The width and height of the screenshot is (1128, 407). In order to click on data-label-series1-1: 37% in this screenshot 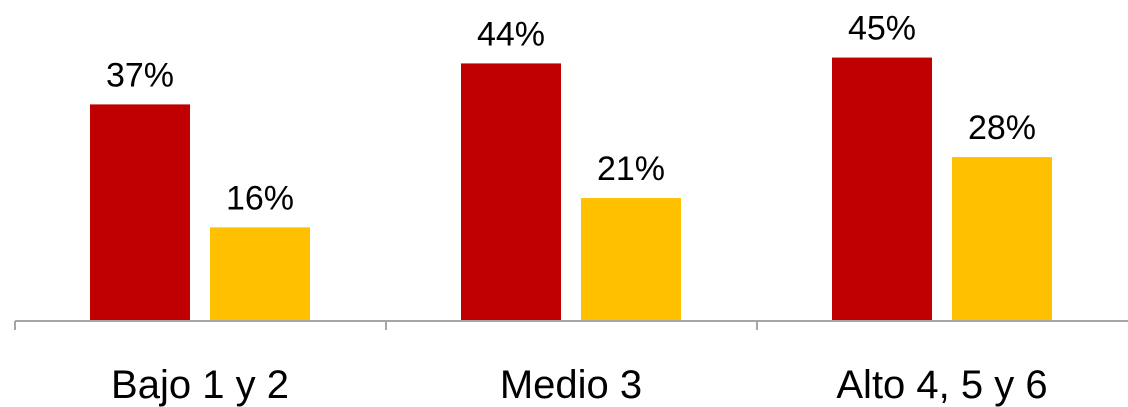, I will do `click(140, 75)`.